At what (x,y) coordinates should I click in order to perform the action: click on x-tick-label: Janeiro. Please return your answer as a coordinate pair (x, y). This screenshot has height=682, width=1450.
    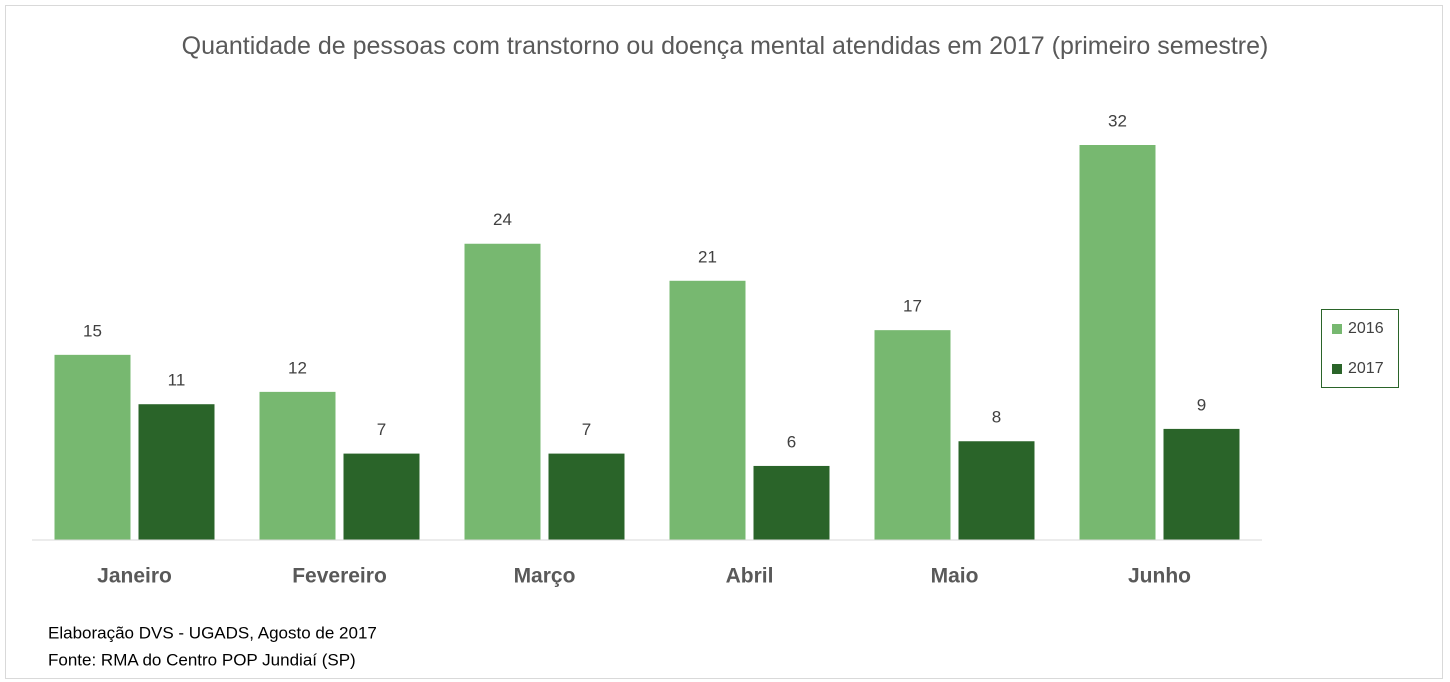
    Looking at the image, I should click on (134, 576).